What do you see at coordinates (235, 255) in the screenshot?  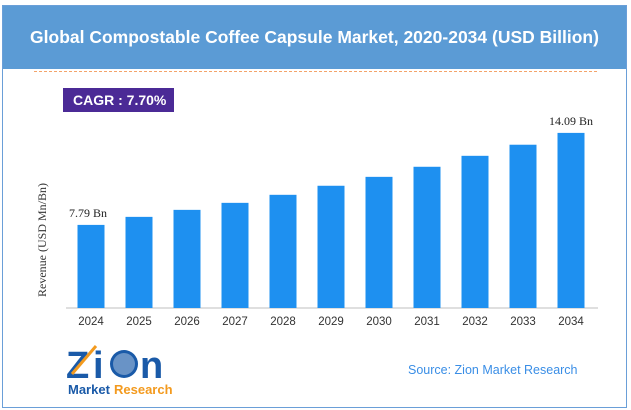 I see `bar-2027` at bounding box center [235, 255].